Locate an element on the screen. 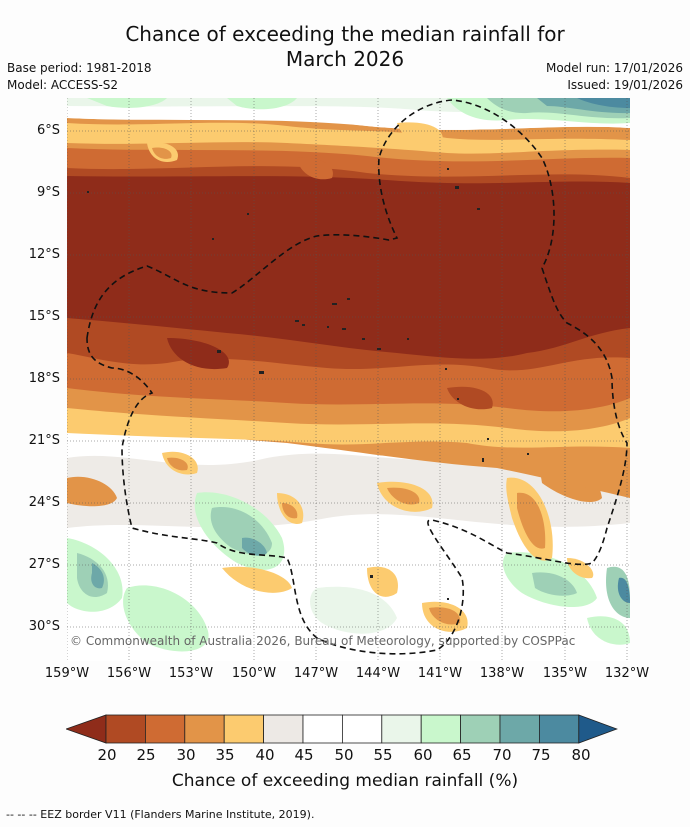 This screenshot has width=690, height=827. lon-label-147w: 147°W is located at coordinates (316, 673).